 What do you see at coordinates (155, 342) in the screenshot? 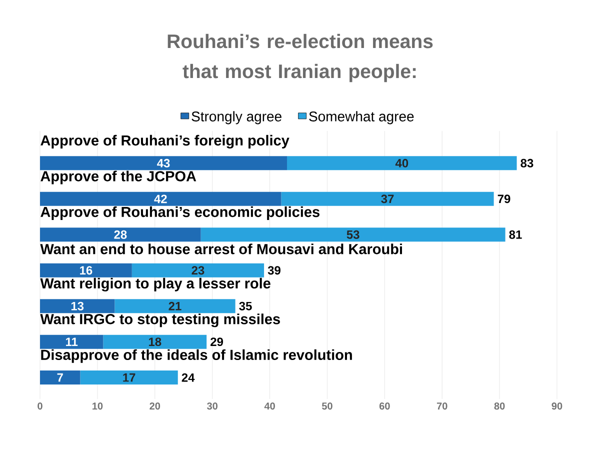
I see `data-label: 18` at bounding box center [155, 342].